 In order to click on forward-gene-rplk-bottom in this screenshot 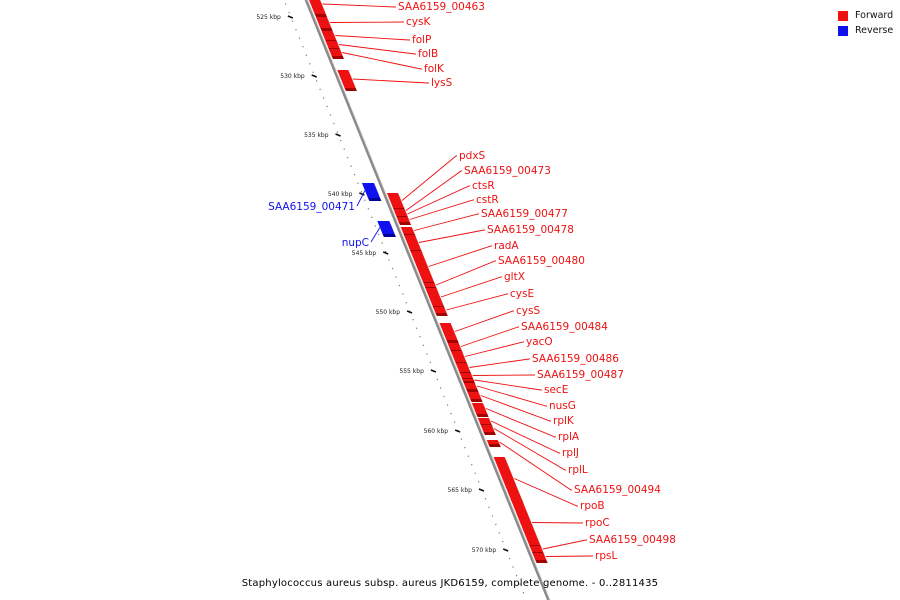, I will do `click(476, 400)`.